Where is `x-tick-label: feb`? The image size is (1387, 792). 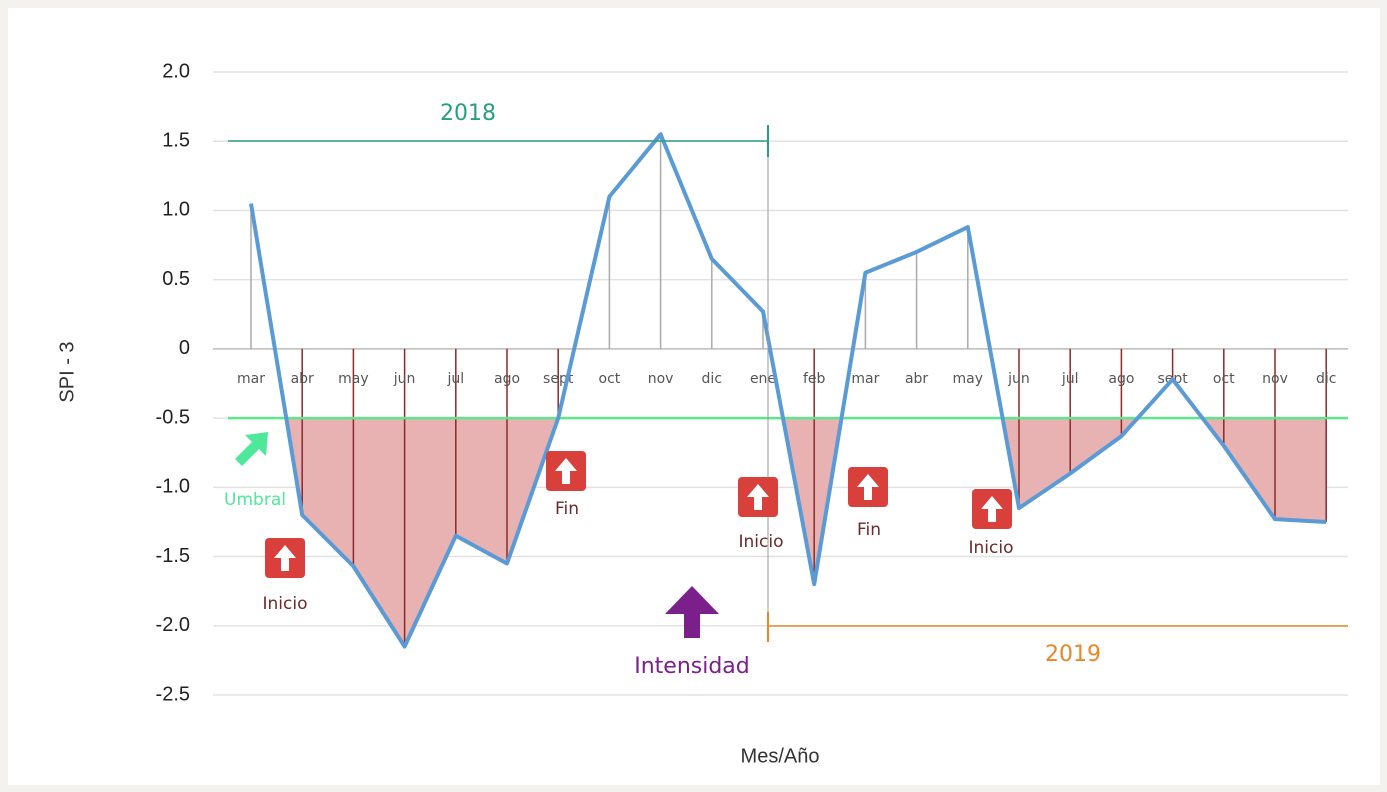
x-tick-label: feb is located at coordinates (814, 379).